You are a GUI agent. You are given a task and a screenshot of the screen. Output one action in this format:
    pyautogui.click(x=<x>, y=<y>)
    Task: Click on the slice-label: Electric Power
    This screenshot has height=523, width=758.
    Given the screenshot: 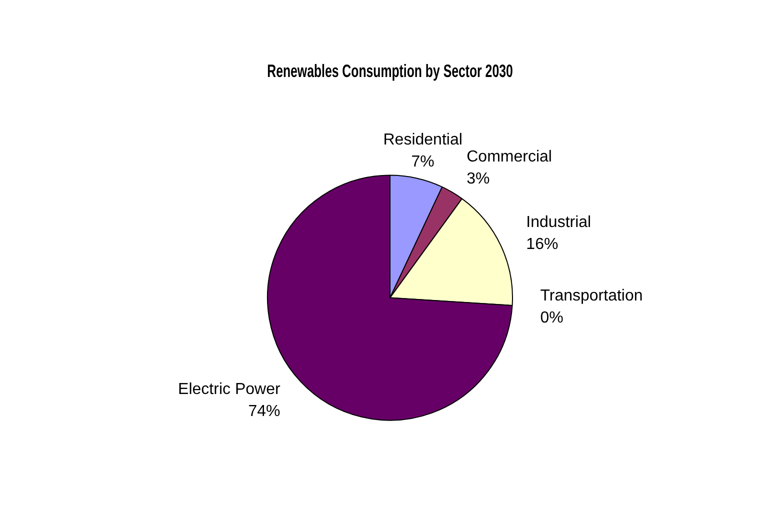 What is the action you would take?
    pyautogui.click(x=229, y=389)
    